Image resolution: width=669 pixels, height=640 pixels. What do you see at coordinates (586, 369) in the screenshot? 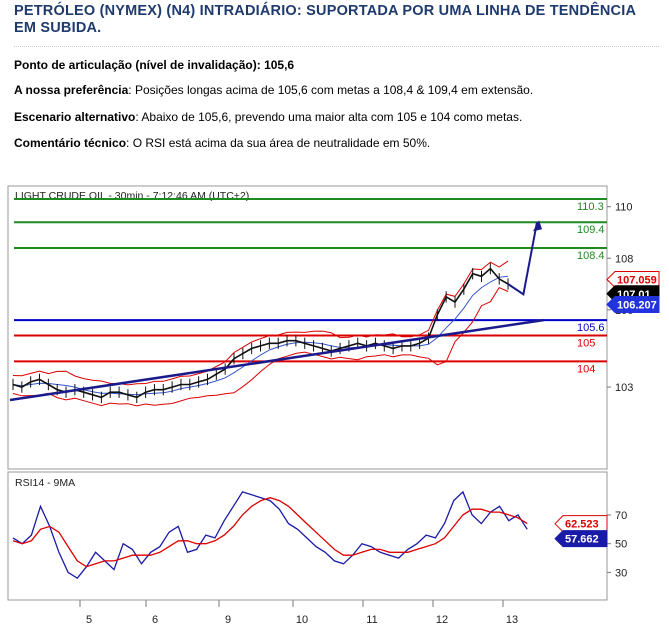
I see `level-label-104: 104` at bounding box center [586, 369].